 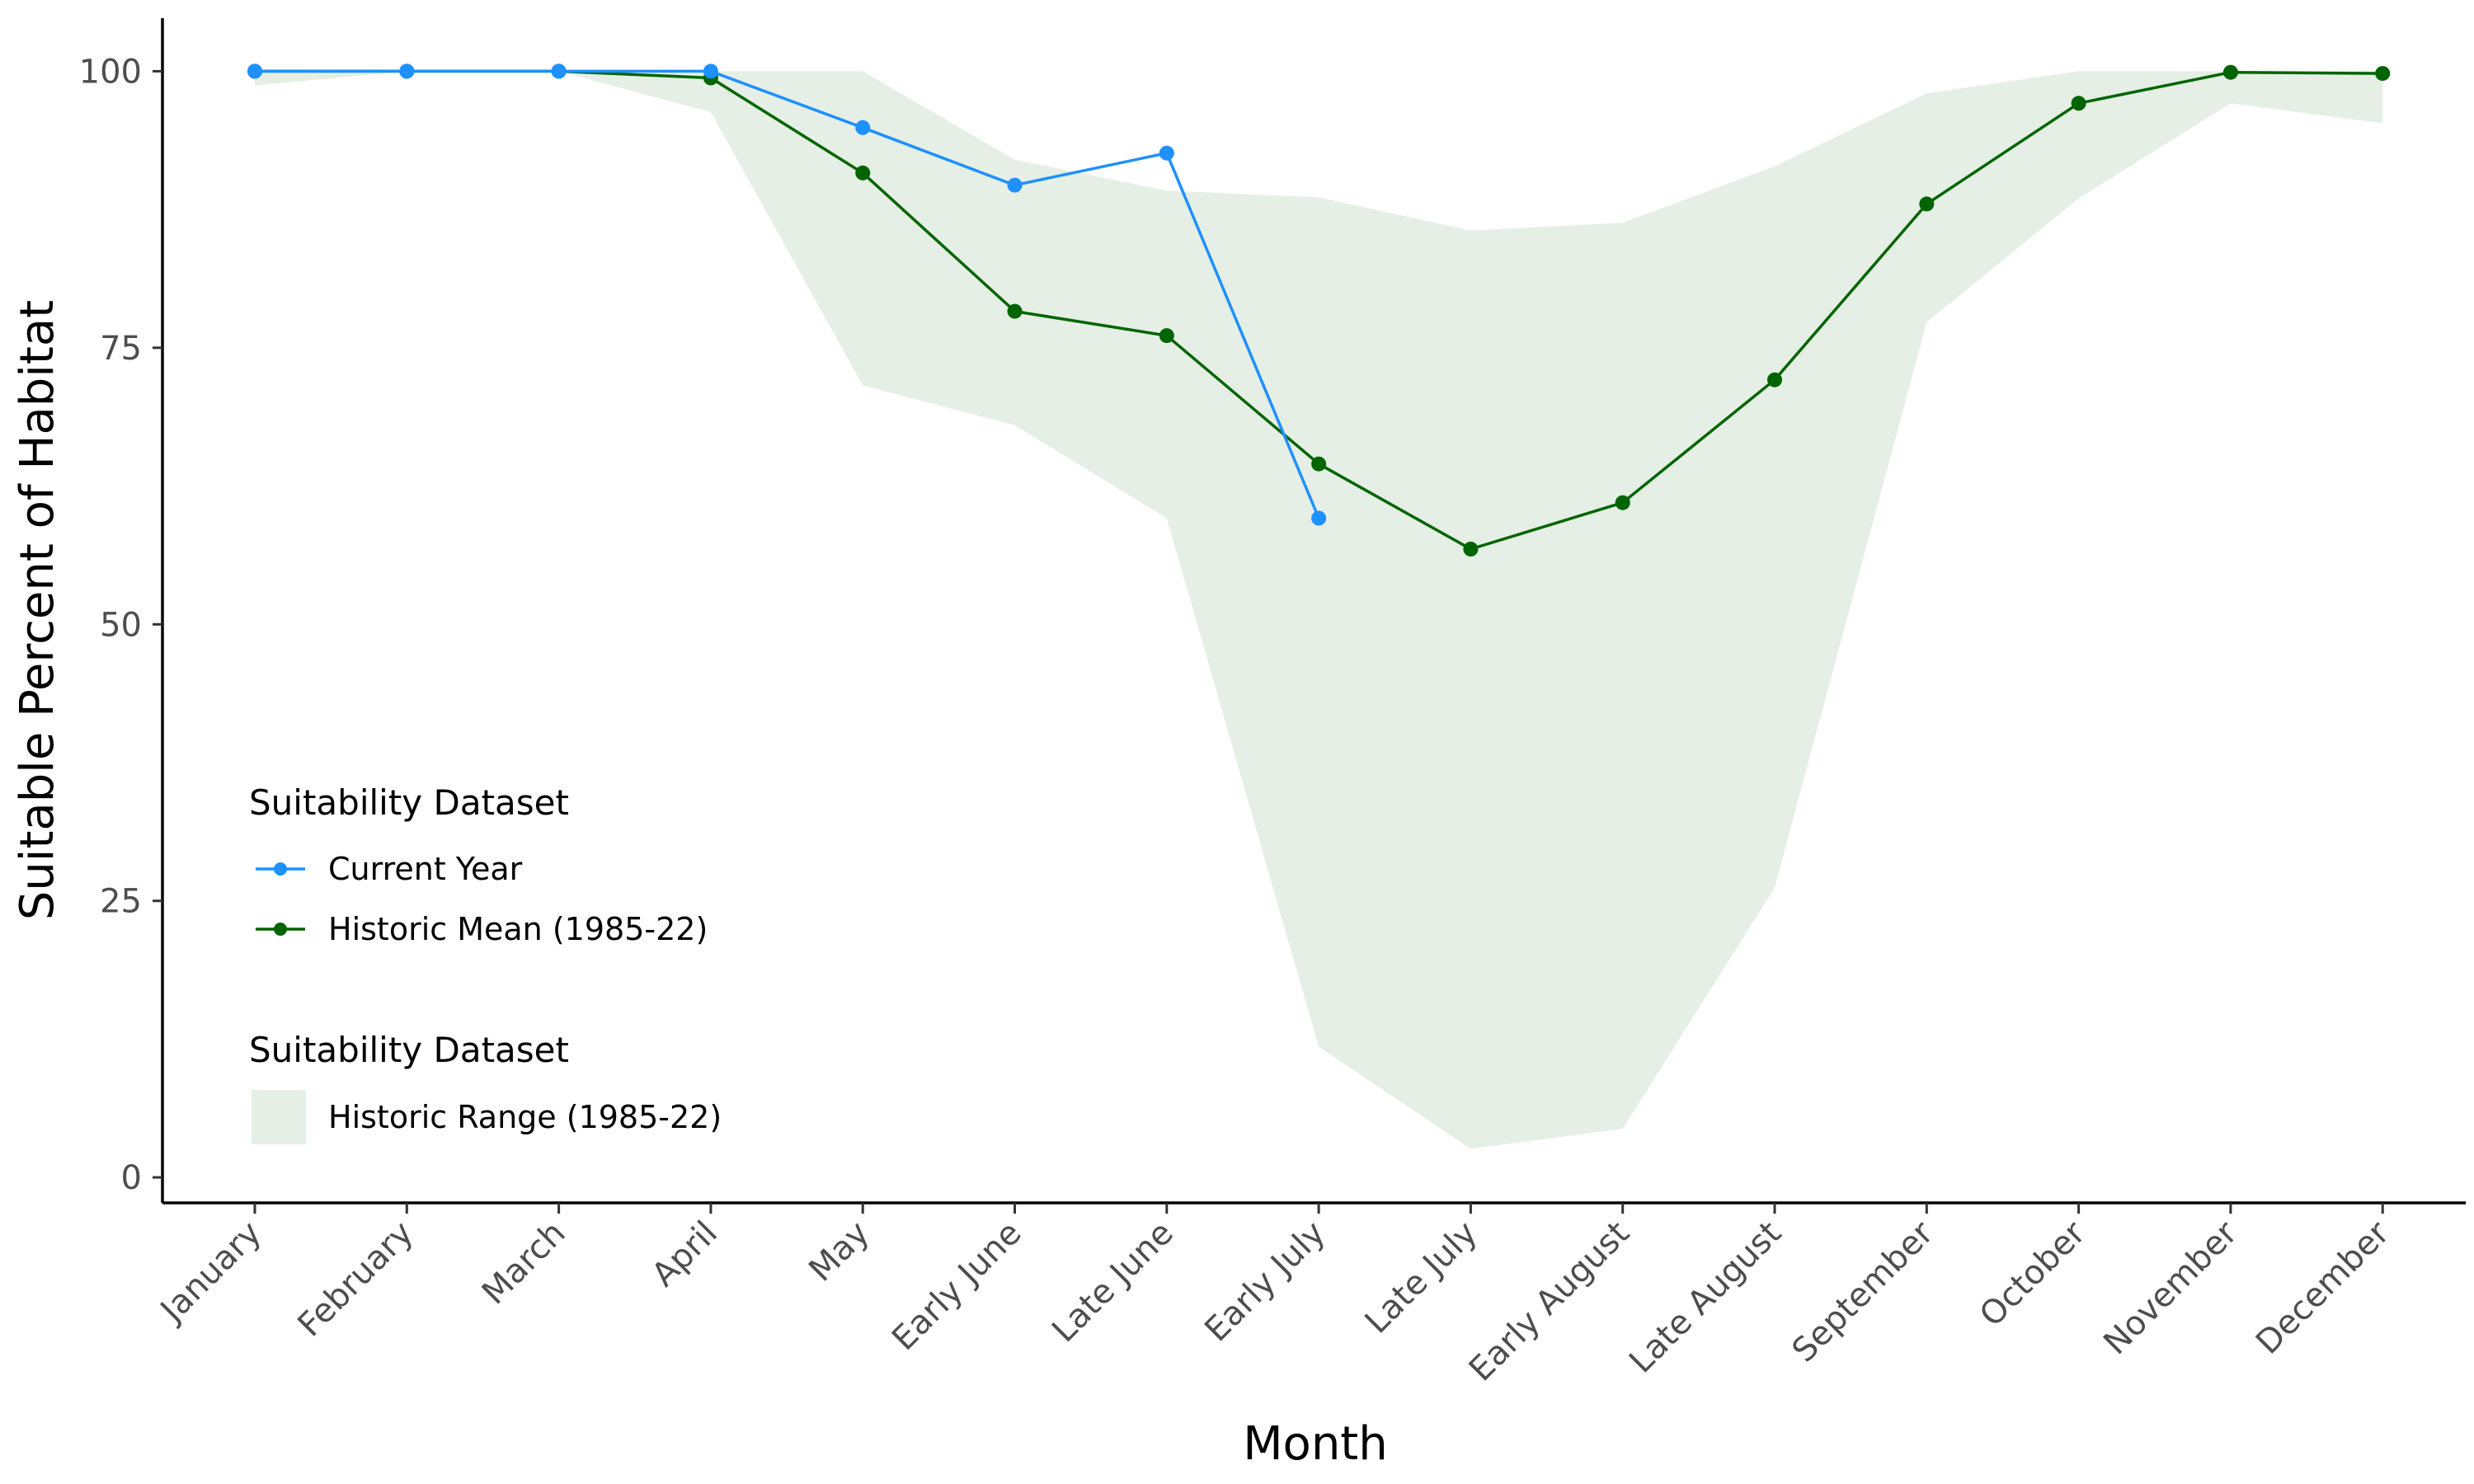 What do you see at coordinates (787, 294) in the screenshot?
I see `series-line-current-year` at bounding box center [787, 294].